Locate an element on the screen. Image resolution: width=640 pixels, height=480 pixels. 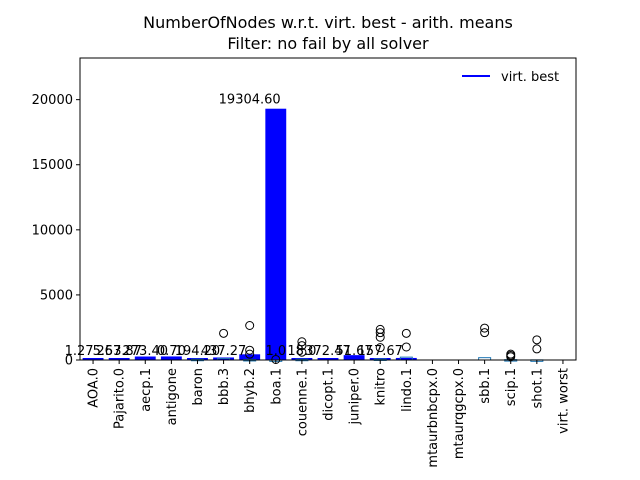
bar-bhyb.2 is located at coordinates (250, 357).